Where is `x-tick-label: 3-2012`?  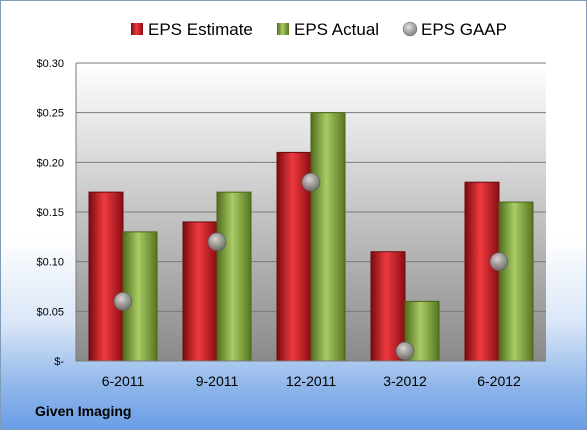
x-tick-label: 3-2012 is located at coordinates (405, 381).